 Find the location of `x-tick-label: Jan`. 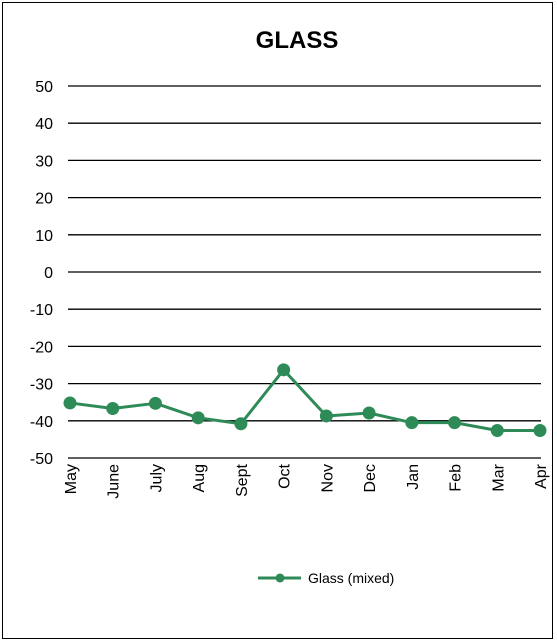

x-tick-label: Jan is located at coordinates (413, 477).